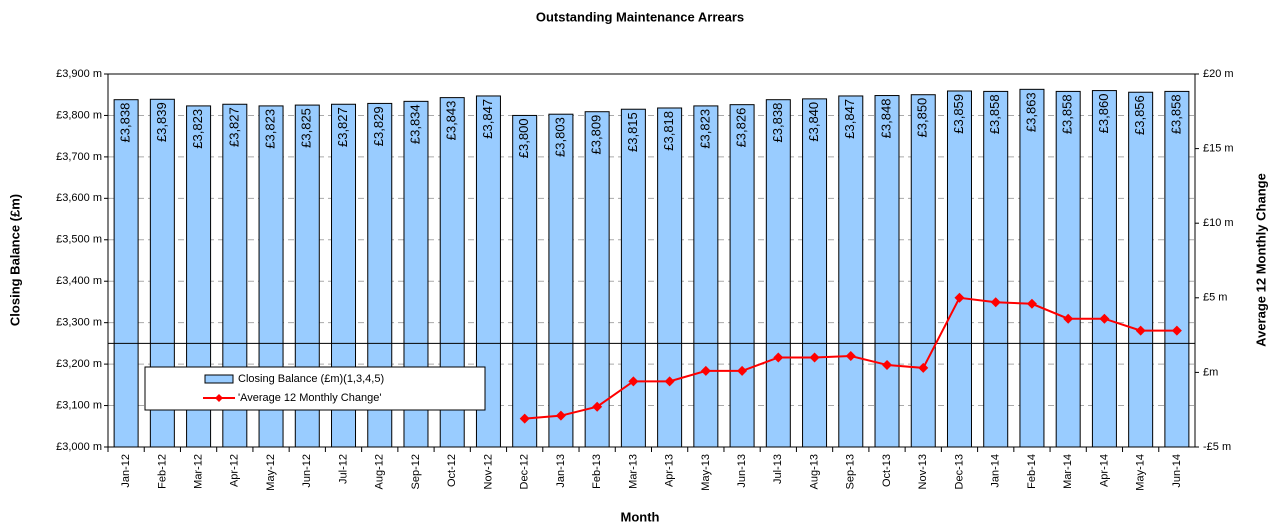  I want to click on x-tick-label: Nov-12, so click(488, 471).